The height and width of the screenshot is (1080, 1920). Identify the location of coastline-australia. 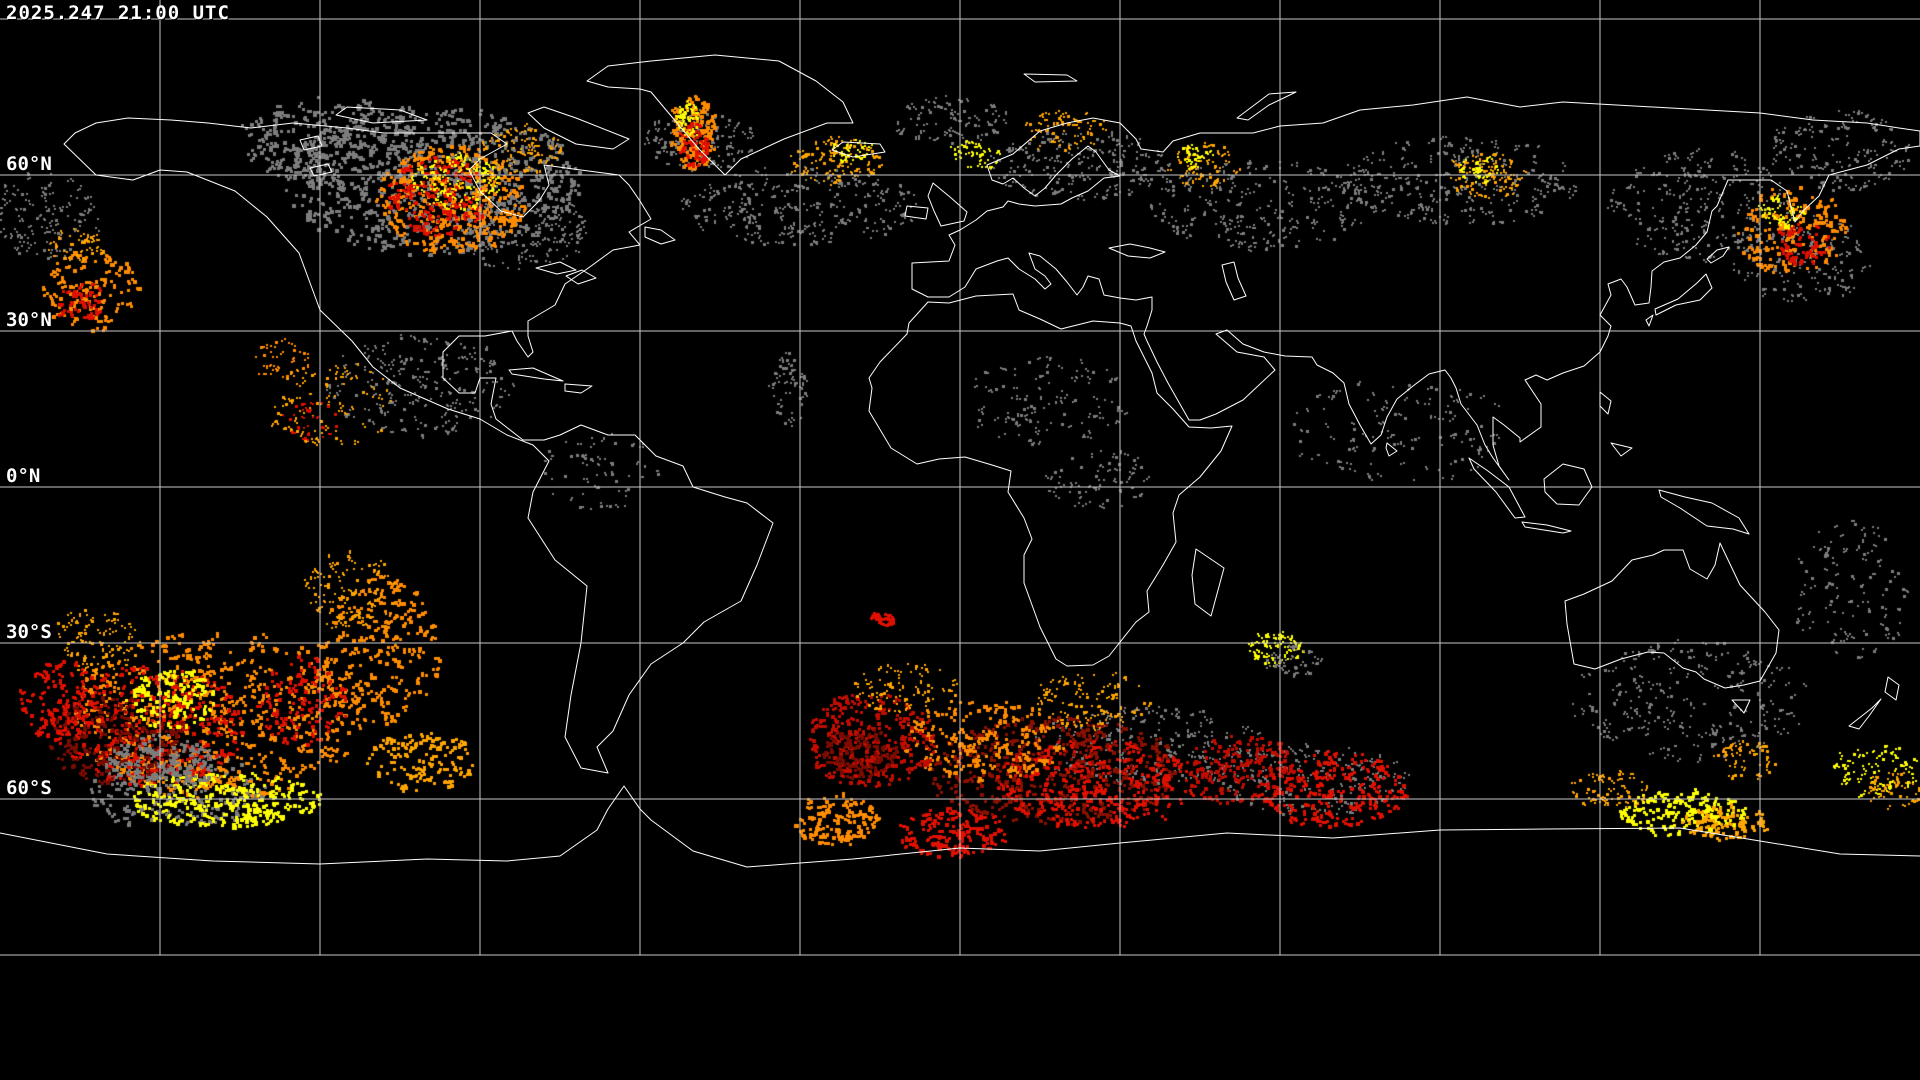
(1672, 615).